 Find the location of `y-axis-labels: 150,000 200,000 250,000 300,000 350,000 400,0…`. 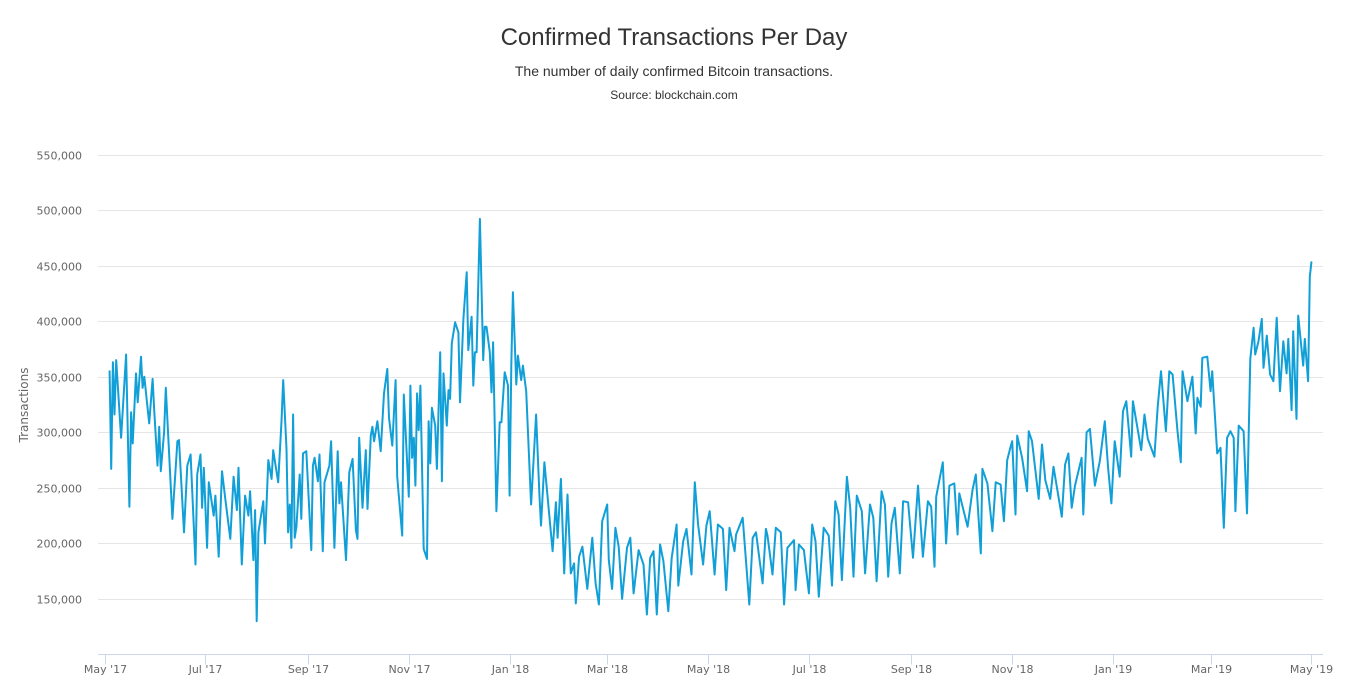

y-axis-labels: 150,000 200,000 250,000 300,000 350,000 400,0… is located at coordinates (60, 378).